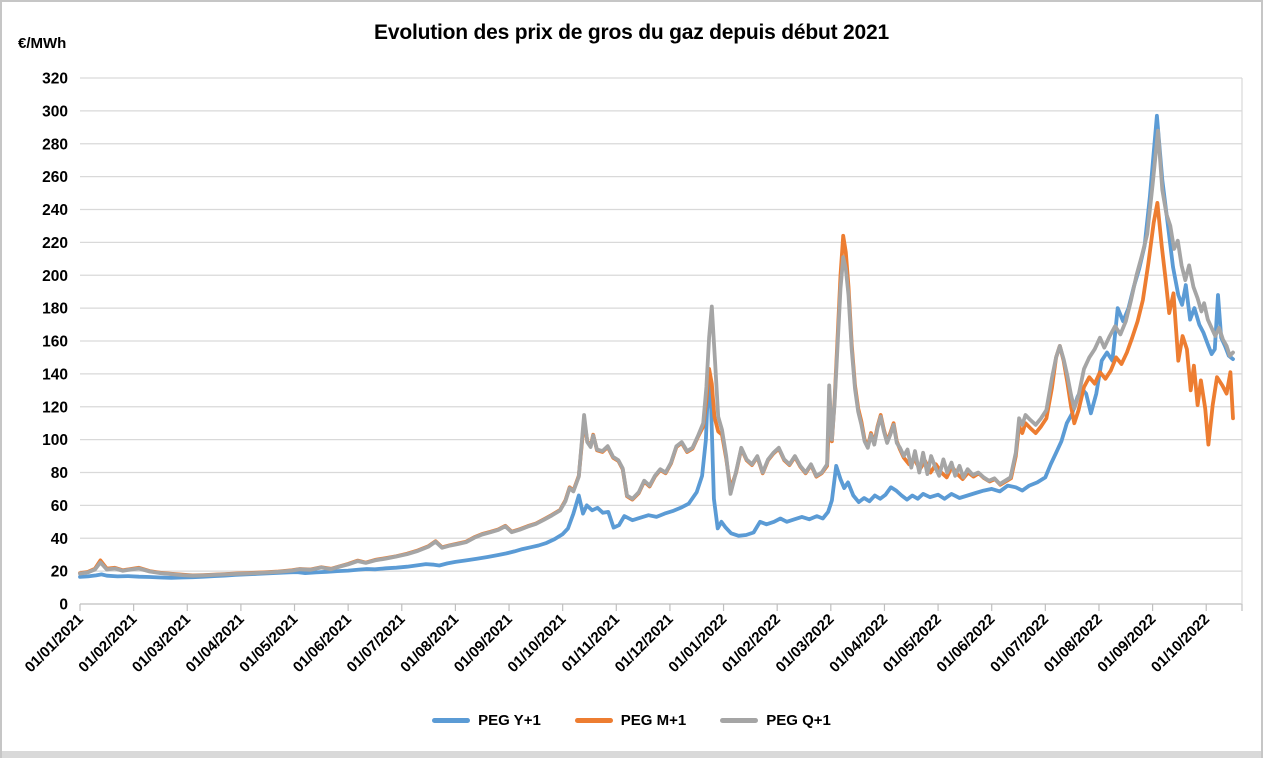  What do you see at coordinates (59, 572) in the screenshot?
I see `y-tick-label: 20` at bounding box center [59, 572].